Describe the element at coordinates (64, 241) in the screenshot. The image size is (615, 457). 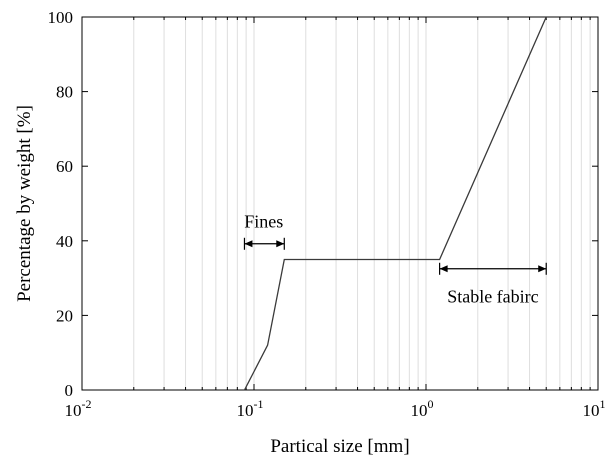
I see `y-tick-label: 40` at that location.